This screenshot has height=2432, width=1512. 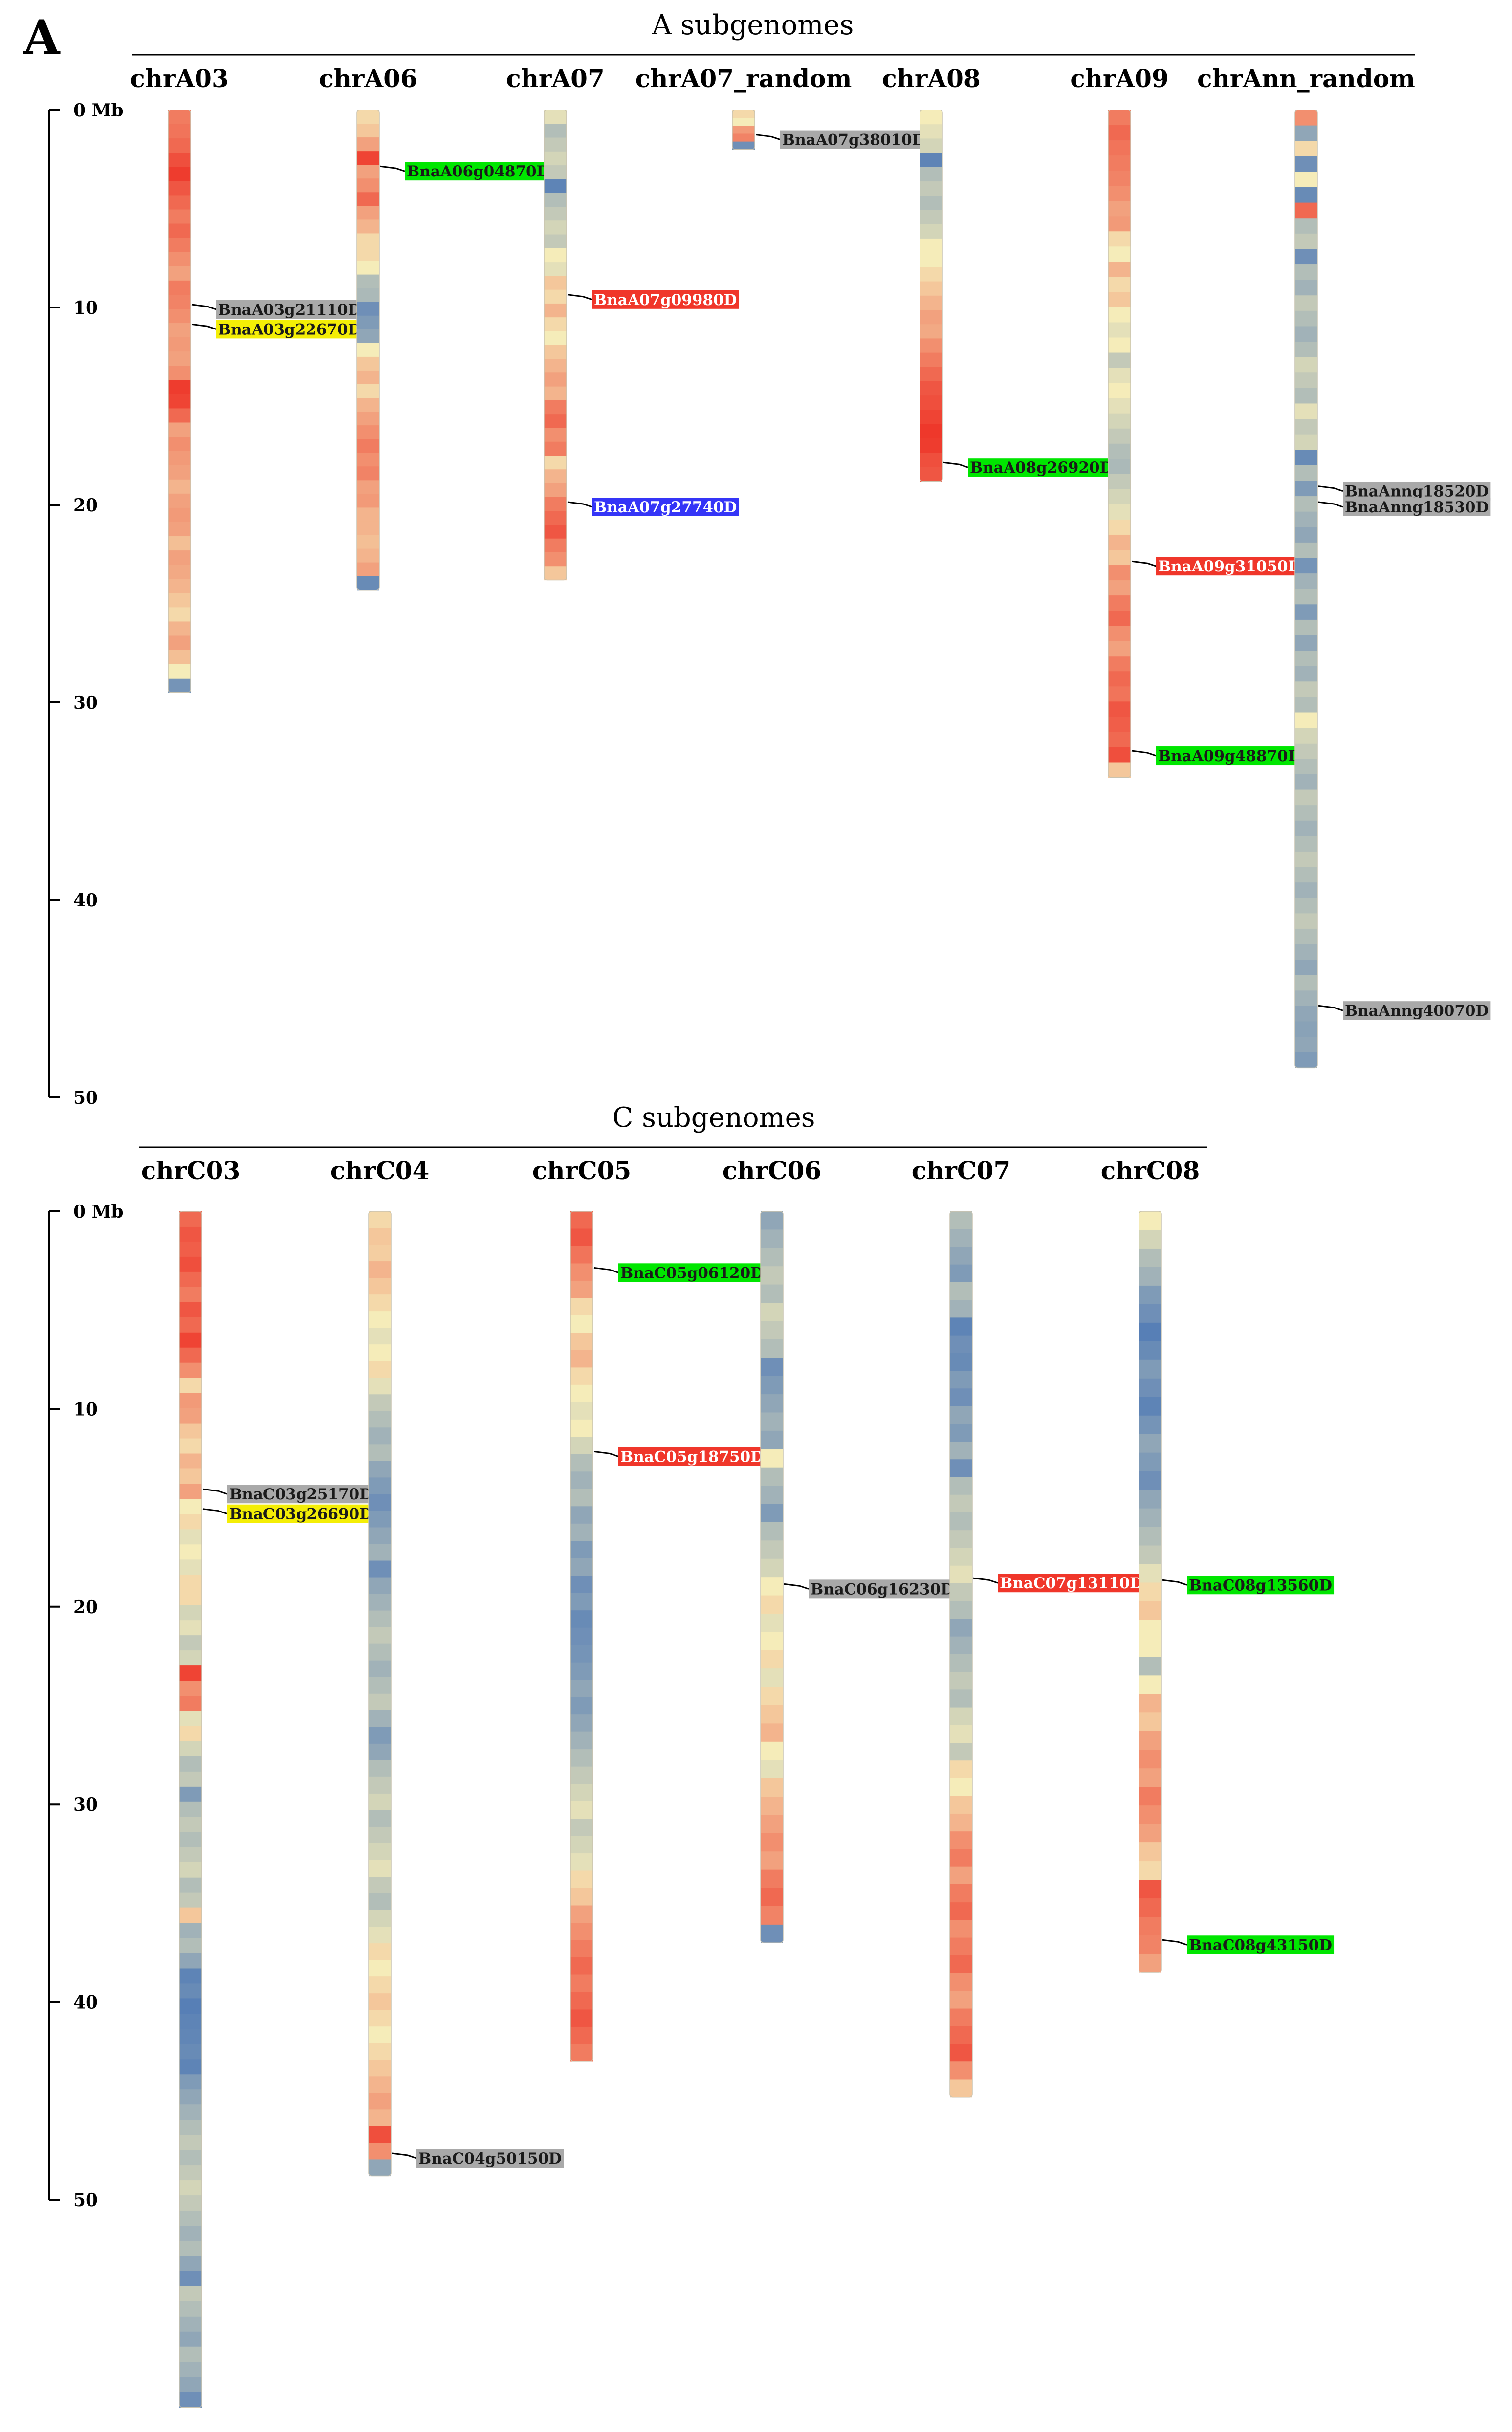 What do you see at coordinates (191, 1171) in the screenshot?
I see `chromosome-name: chrC03` at bounding box center [191, 1171].